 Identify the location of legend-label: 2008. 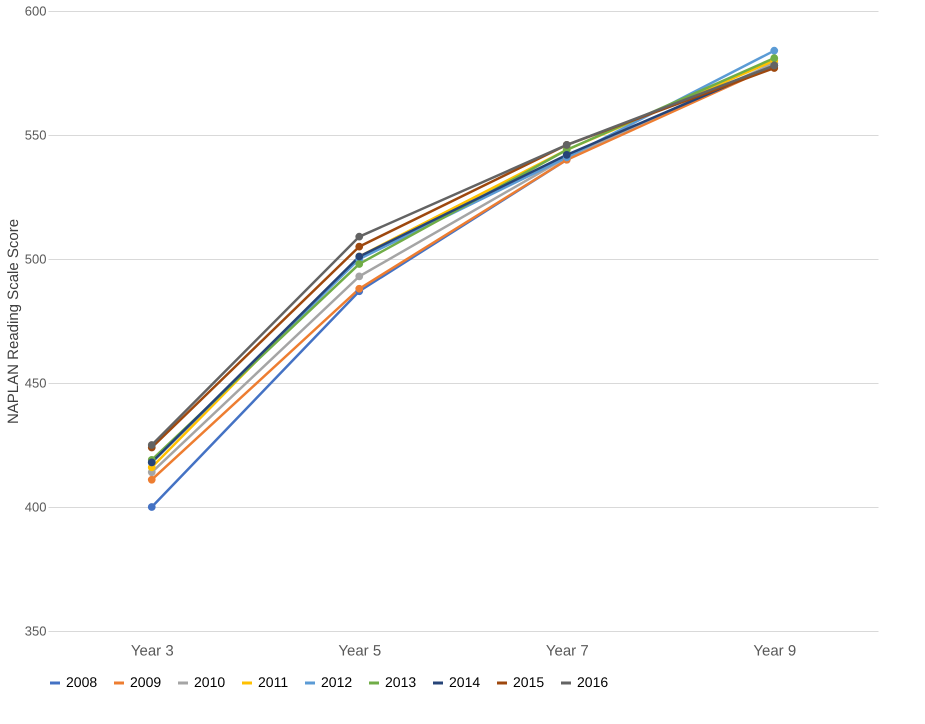
(82, 682).